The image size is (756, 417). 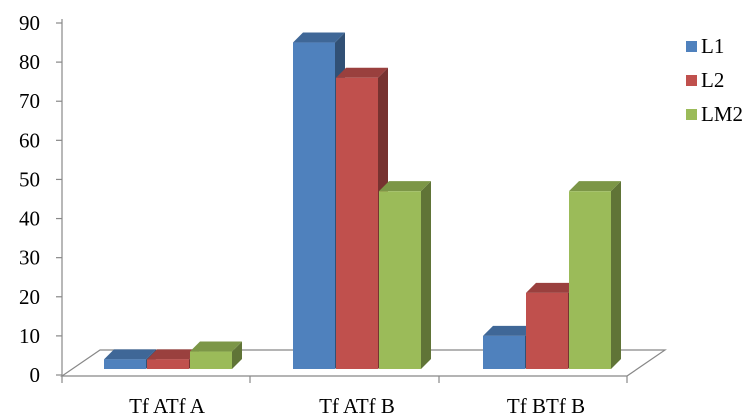 I want to click on legend-label: L2, so click(x=712, y=80).